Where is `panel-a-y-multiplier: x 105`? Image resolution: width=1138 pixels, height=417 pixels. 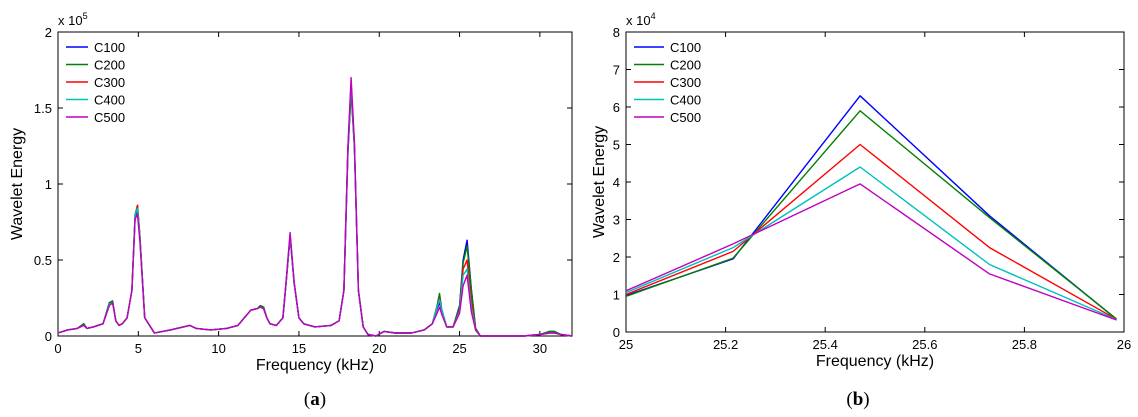
panel-a-y-multiplier: x 105 is located at coordinates (73, 19).